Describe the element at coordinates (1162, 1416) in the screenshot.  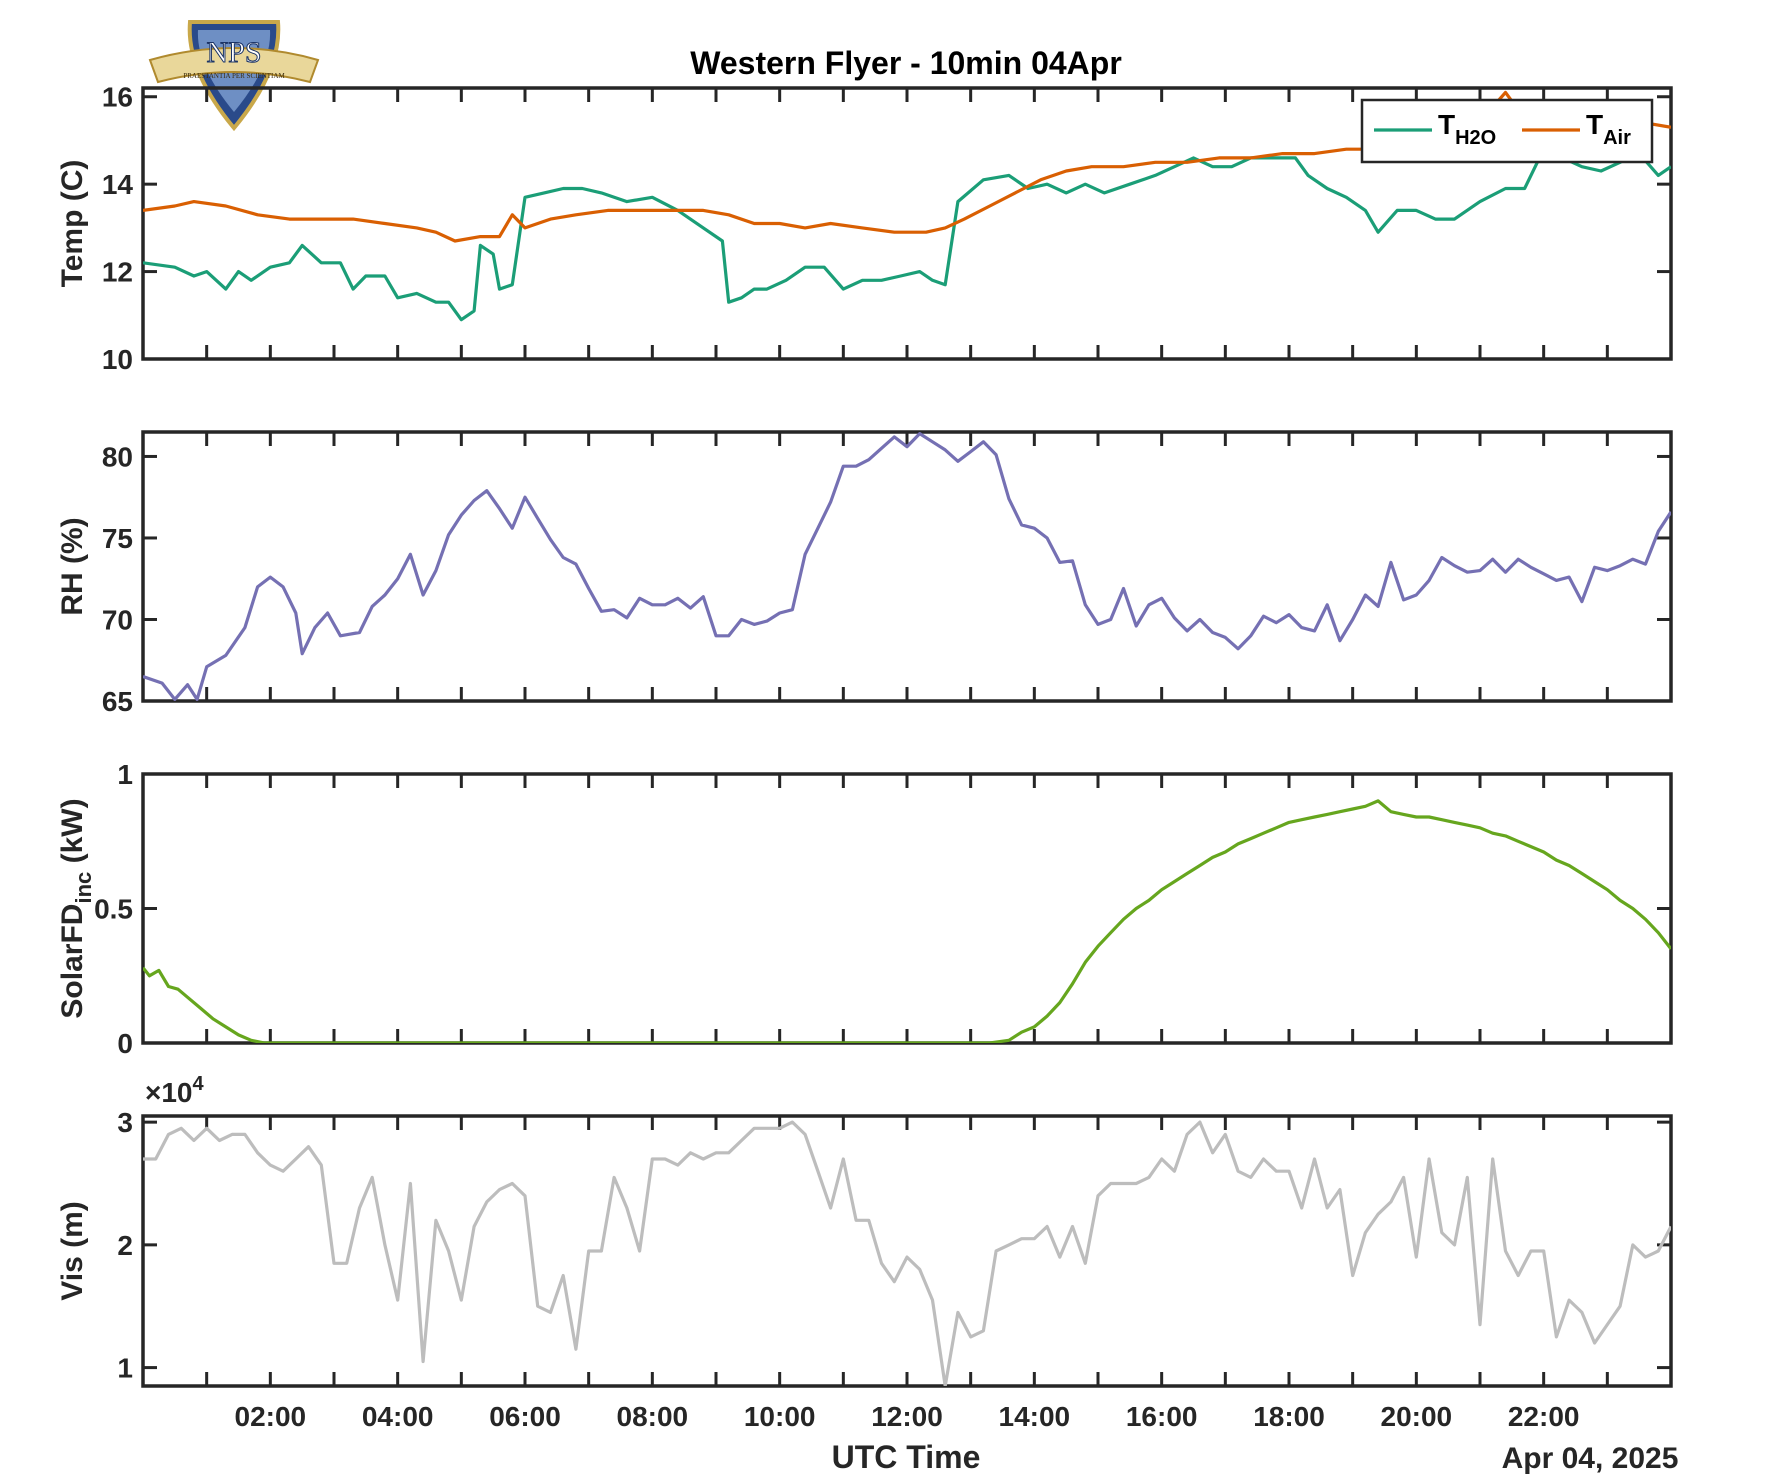
I see `x-tick-label: 16:00` at that location.